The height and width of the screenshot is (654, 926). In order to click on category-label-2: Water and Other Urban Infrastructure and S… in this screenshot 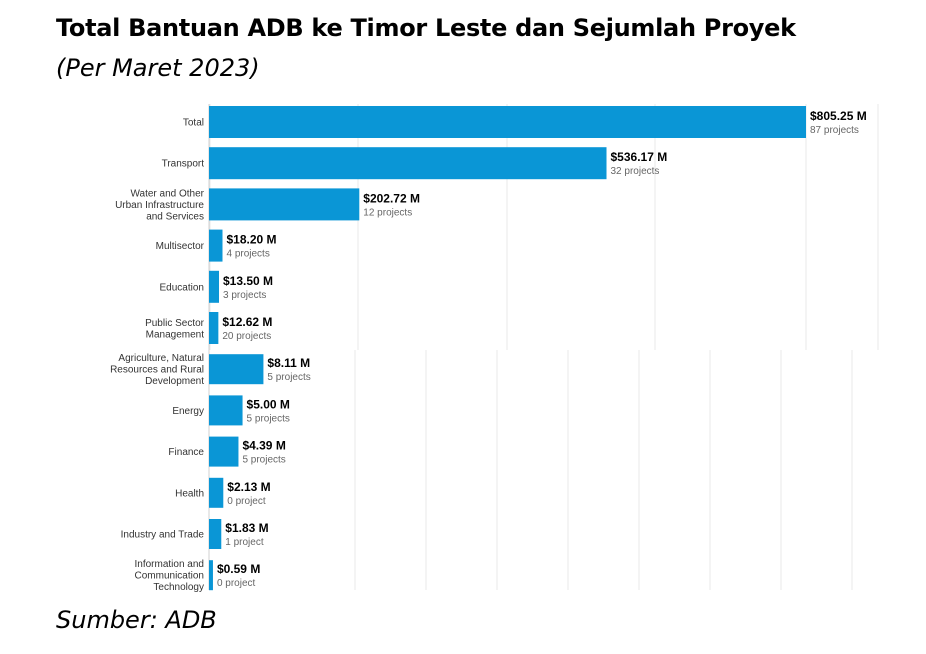, I will do `click(160, 205)`.